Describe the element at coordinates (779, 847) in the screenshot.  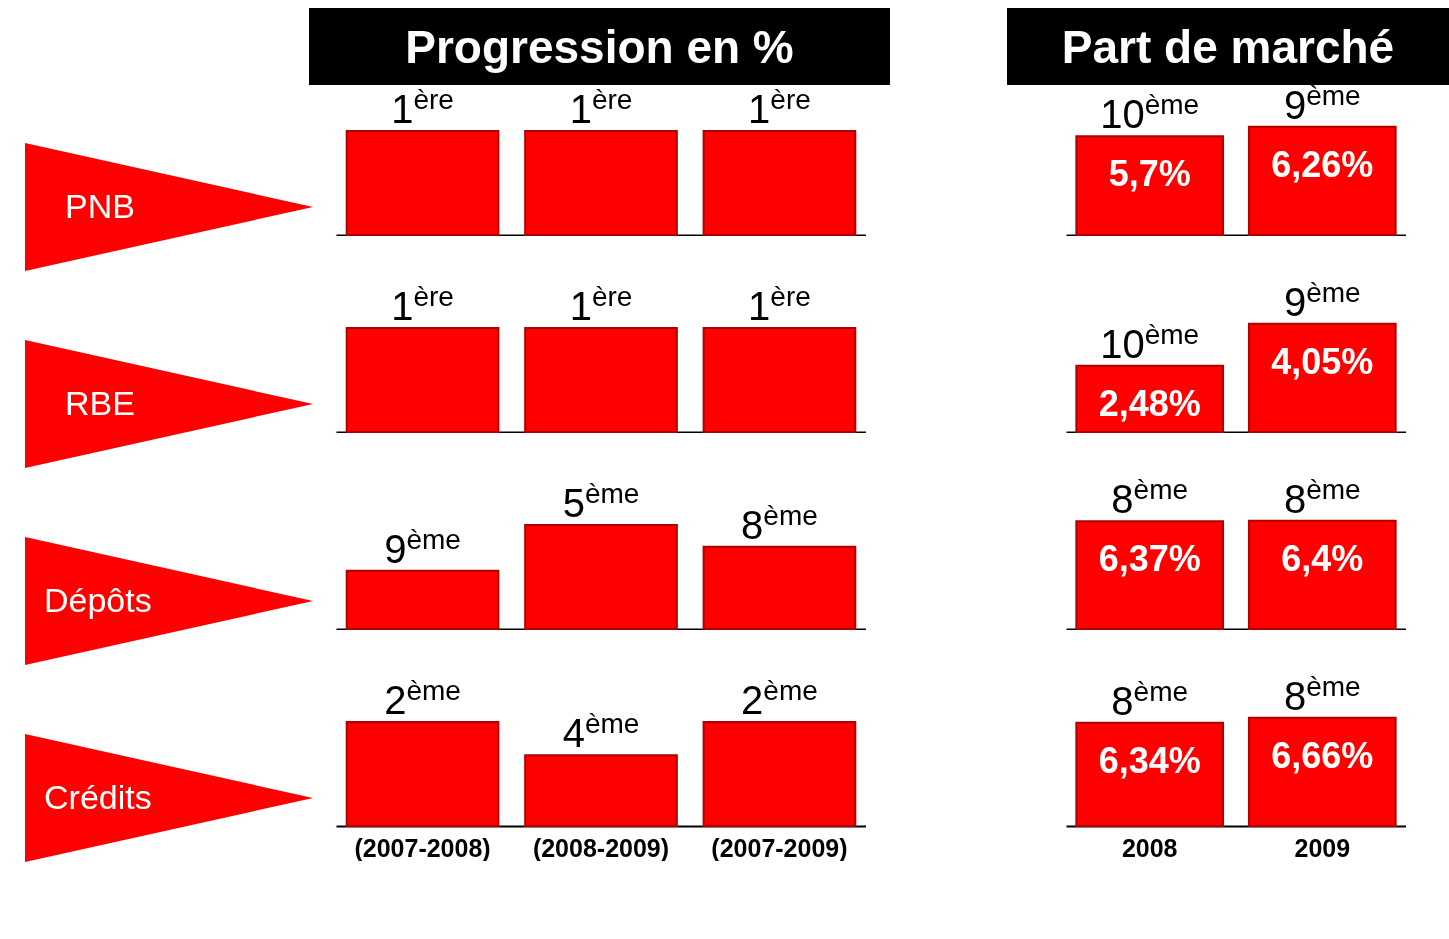
I see `x-tick-label: (2007-2009)` at that location.